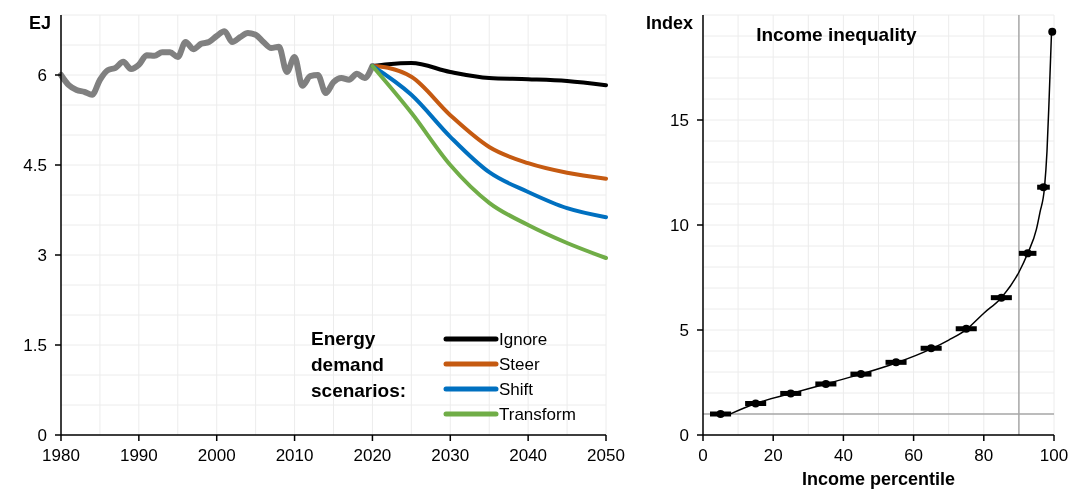  I want to click on x-tick-label: 1990, so click(138, 455).